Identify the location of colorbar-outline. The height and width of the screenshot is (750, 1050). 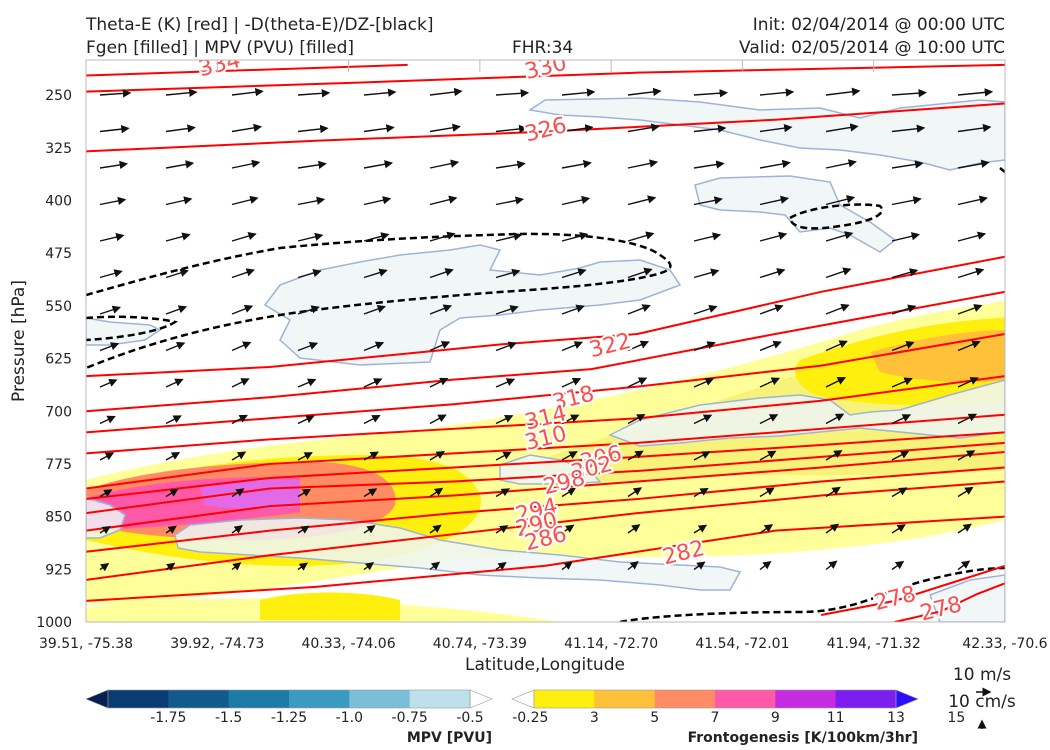
(289, 699).